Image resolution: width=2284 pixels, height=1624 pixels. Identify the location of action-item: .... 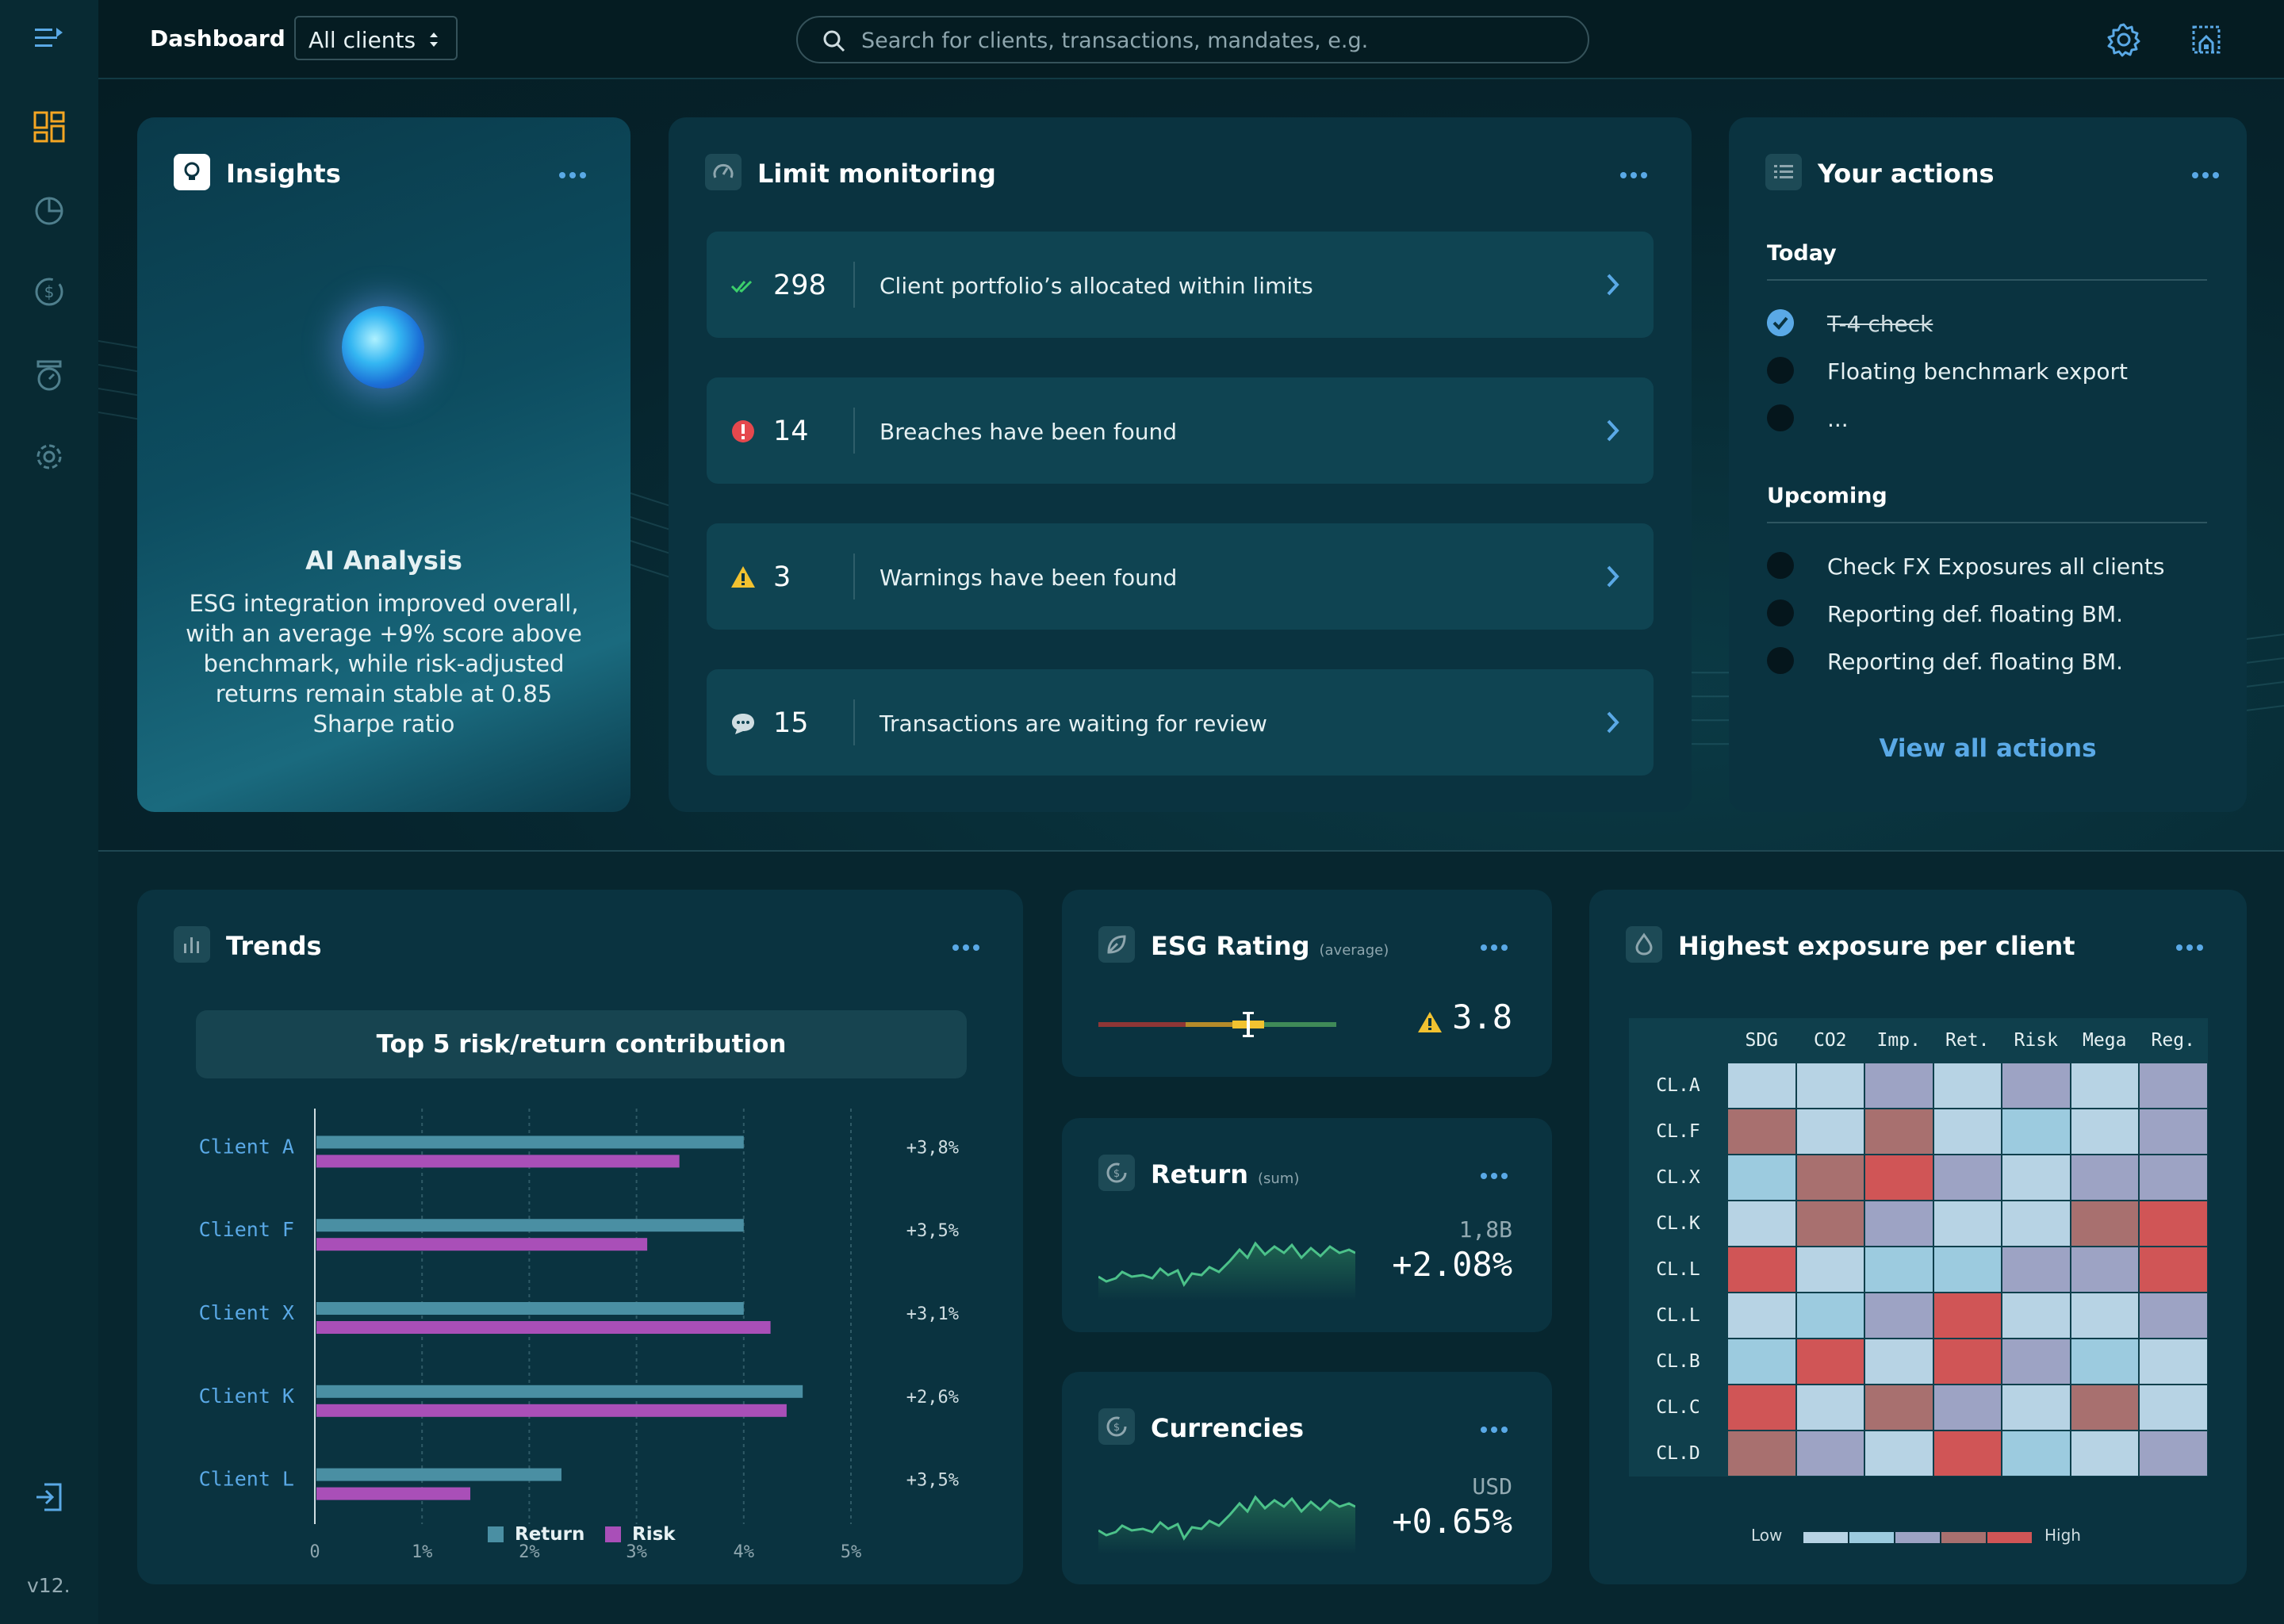
(1989, 419).